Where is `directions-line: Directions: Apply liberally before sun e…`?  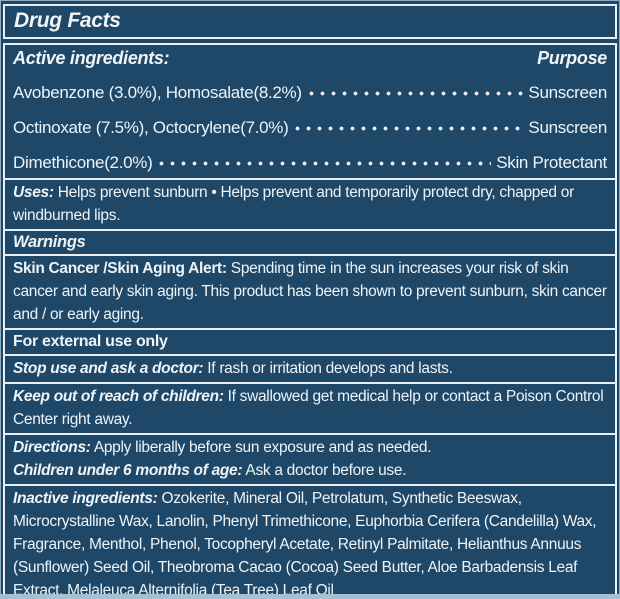
directions-line: Directions: Apply liberally before sun e… is located at coordinates (310, 447).